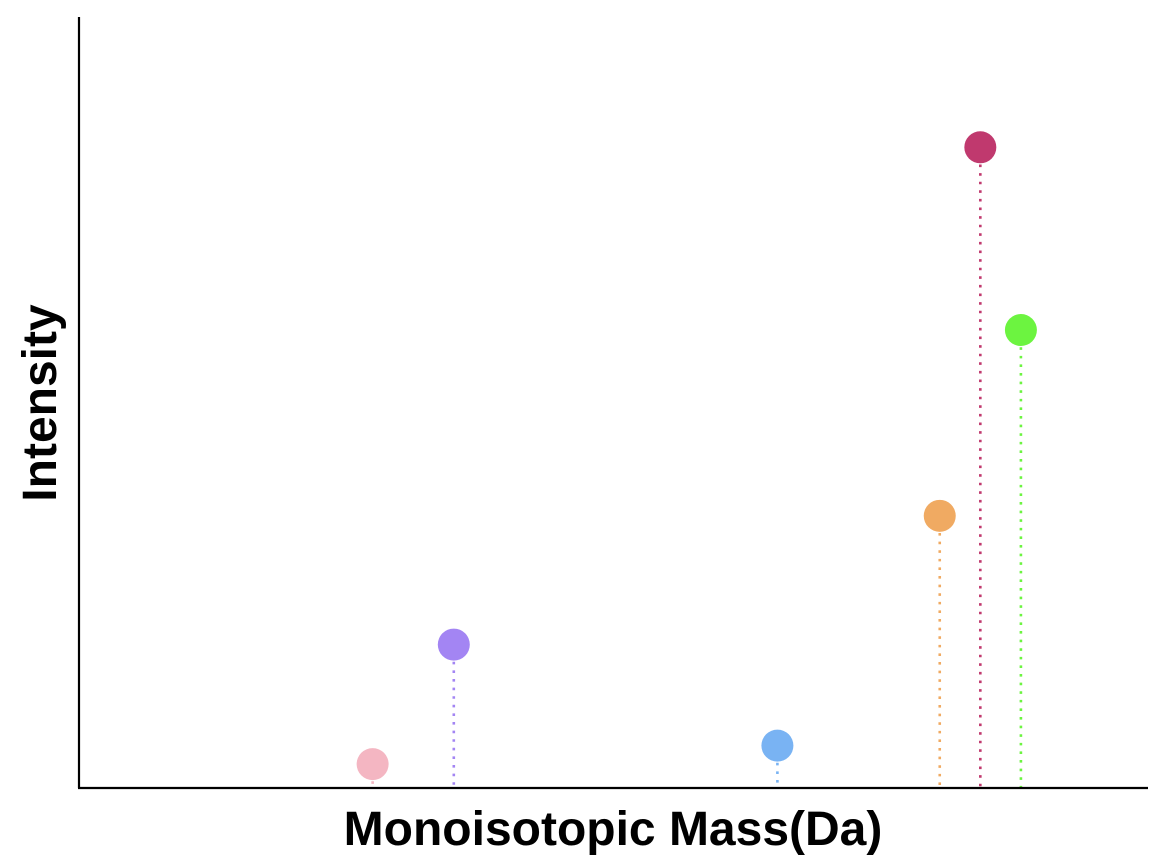 This screenshot has height=865, width=1166. Describe the element at coordinates (40, 403) in the screenshot. I see `y-axis-label: Intensity` at that location.